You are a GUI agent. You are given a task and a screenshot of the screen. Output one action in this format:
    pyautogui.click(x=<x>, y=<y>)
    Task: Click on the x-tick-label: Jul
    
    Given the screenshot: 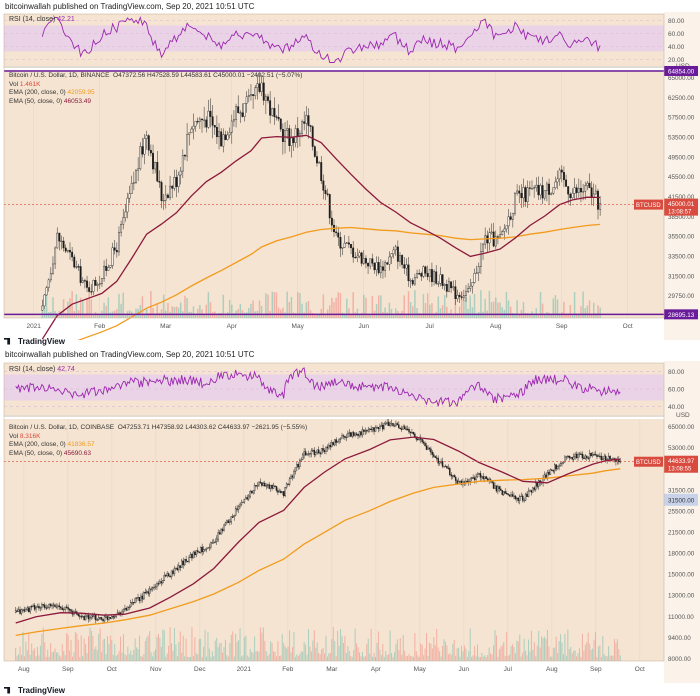 What is the action you would take?
    pyautogui.click(x=430, y=326)
    